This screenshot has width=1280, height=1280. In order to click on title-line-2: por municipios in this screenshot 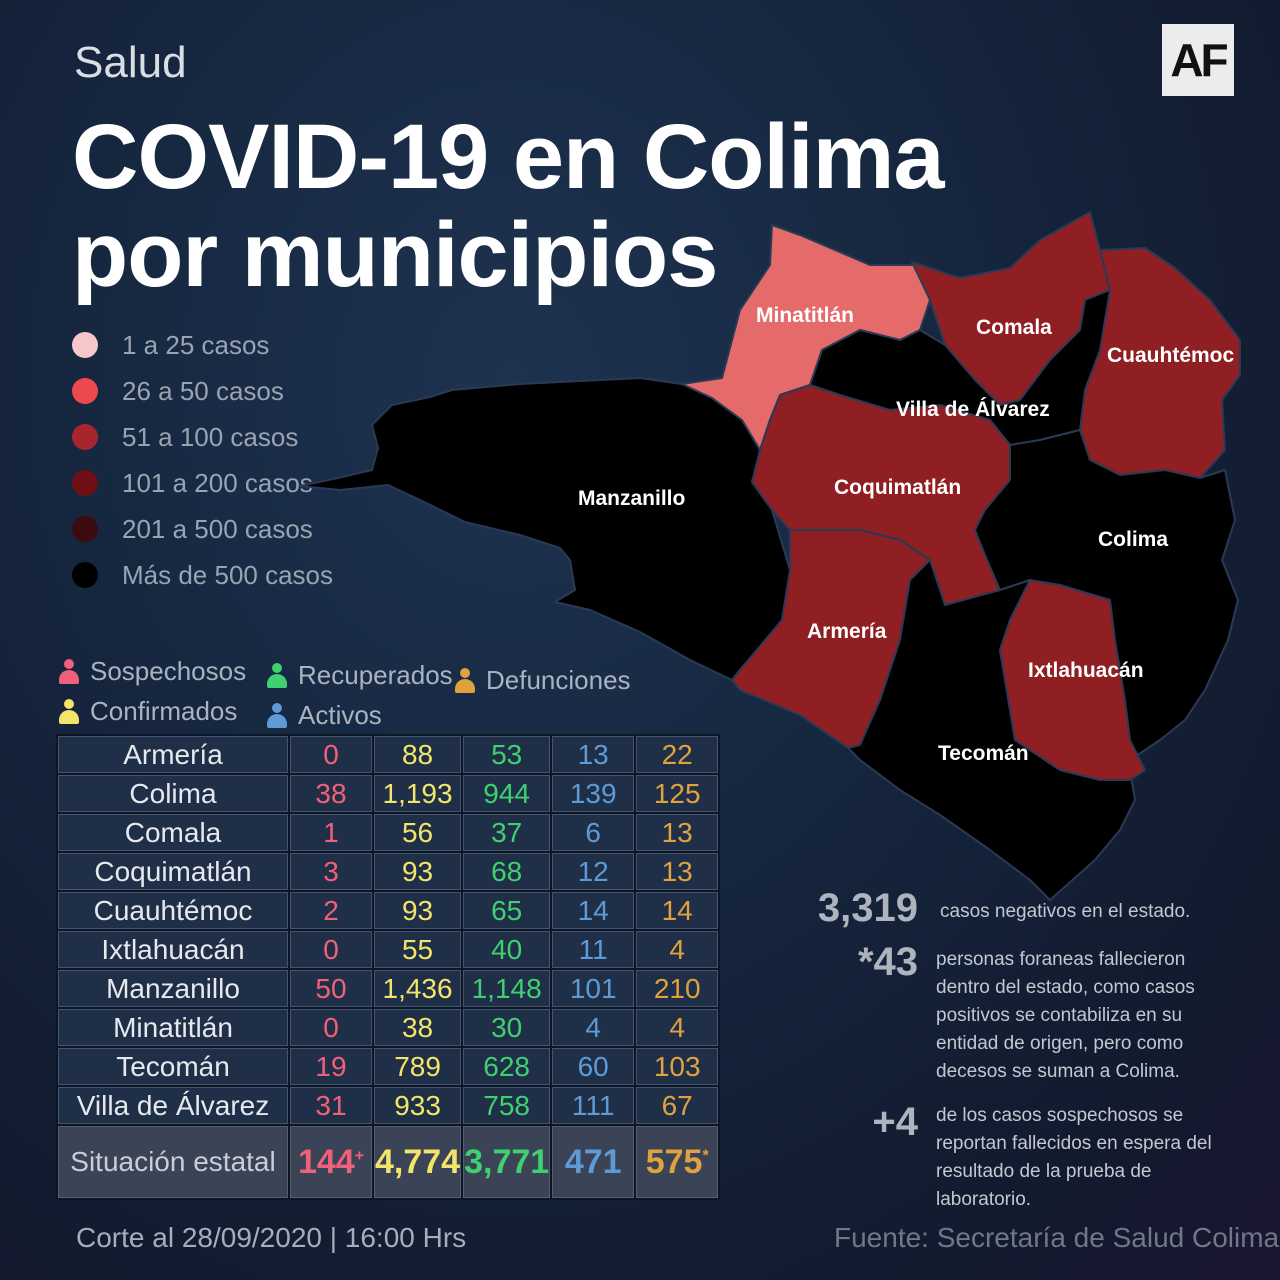, I will do `click(395, 255)`.